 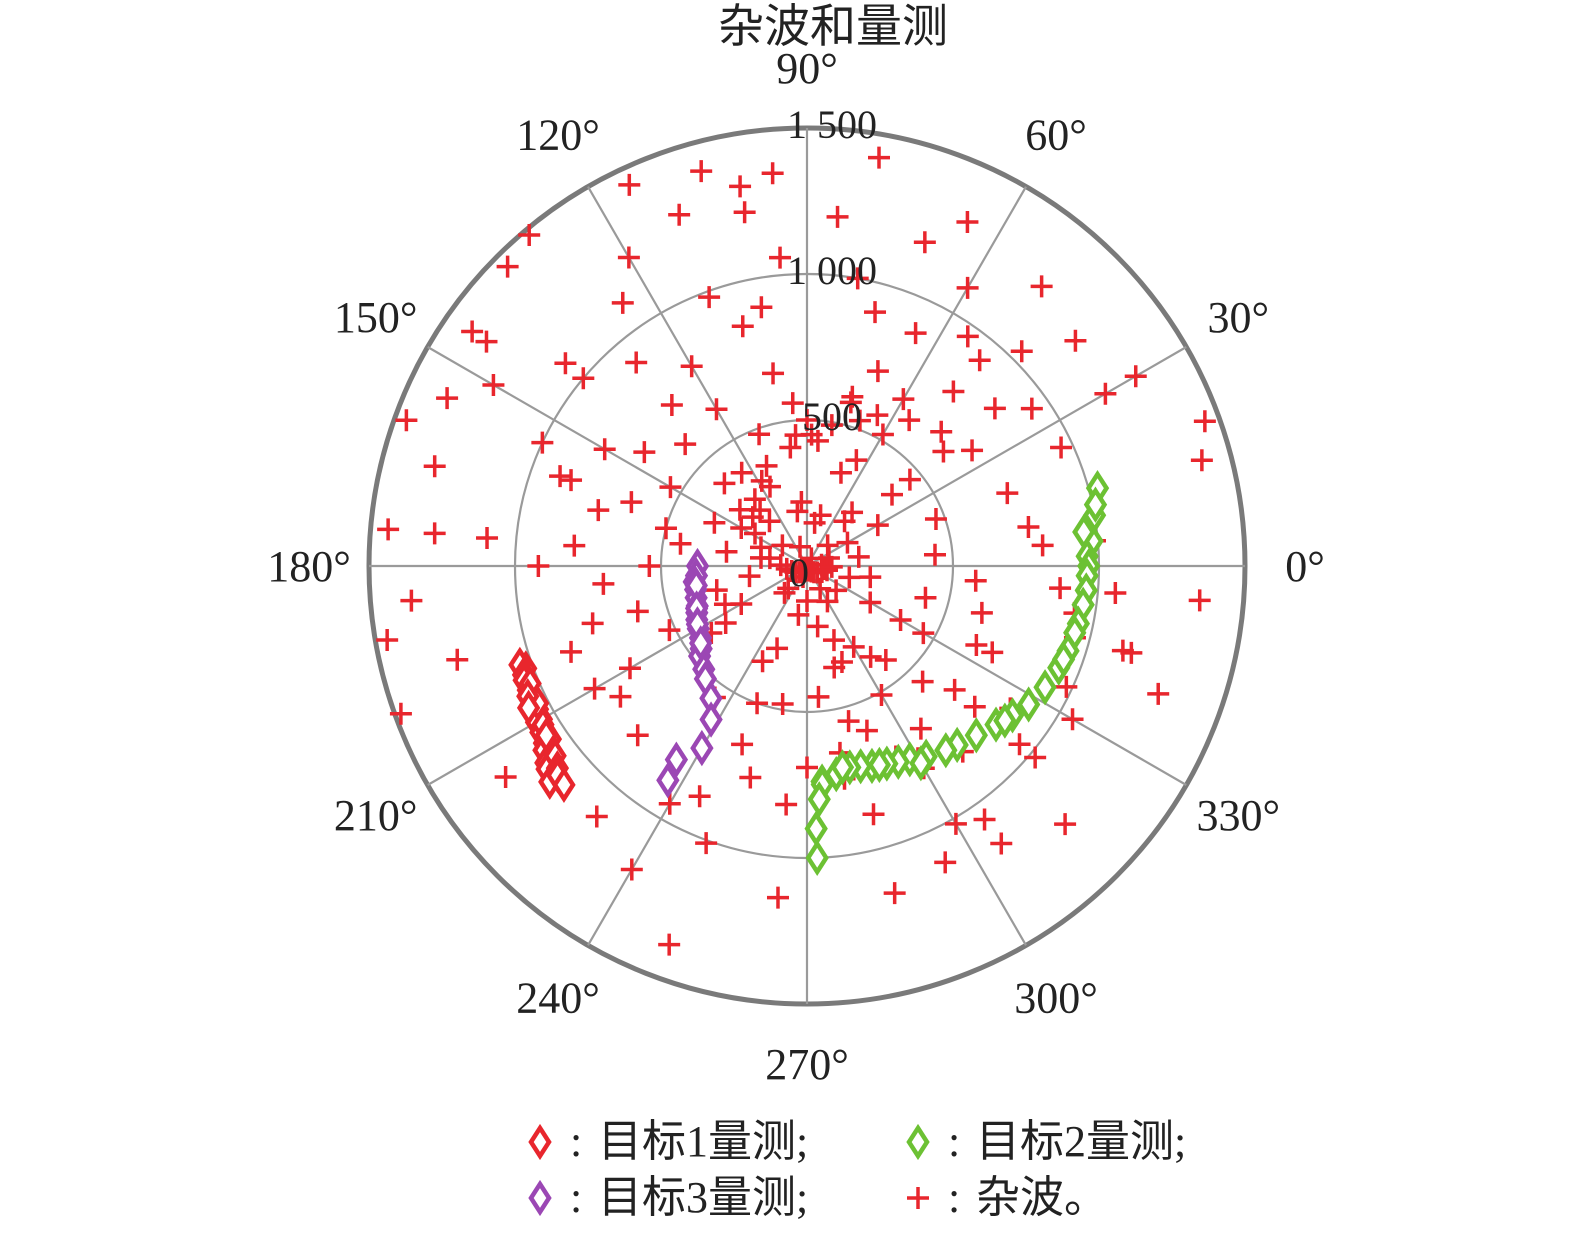 What do you see at coordinates (1238, 317) in the screenshot?
I see `angle-tick-label: 30°` at bounding box center [1238, 317].